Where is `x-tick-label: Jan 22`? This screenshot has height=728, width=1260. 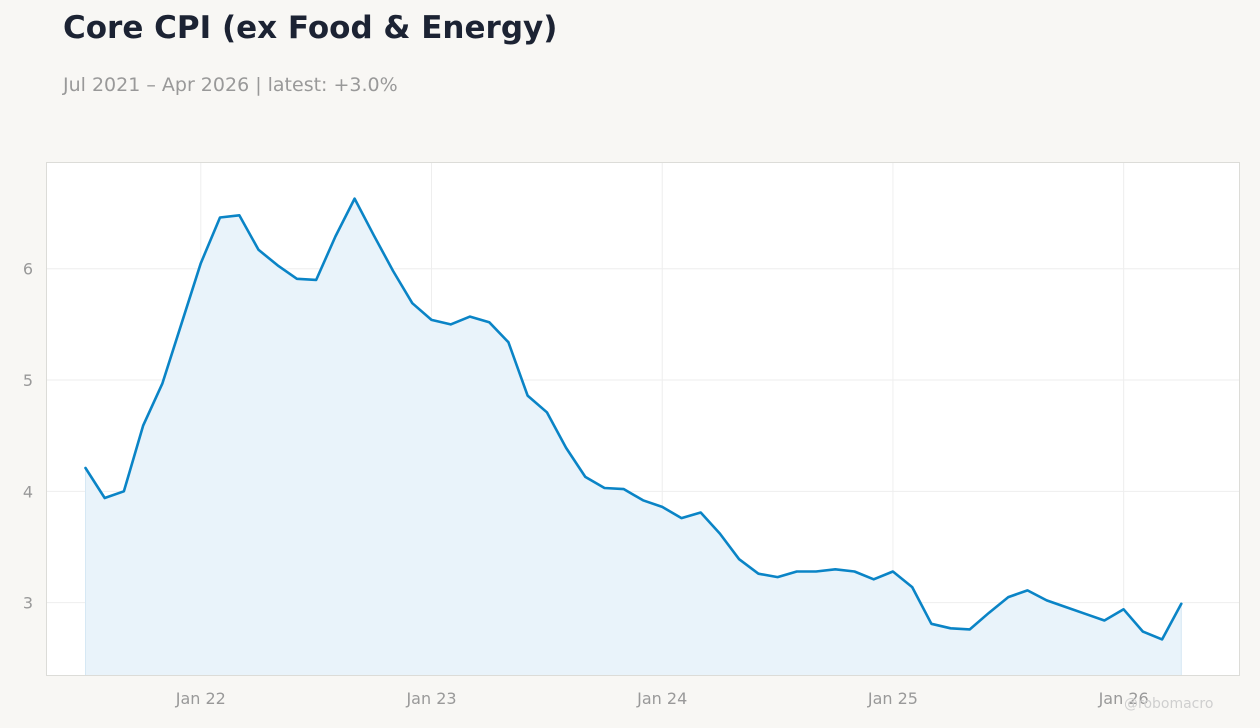
x-tick-label: Jan 22 is located at coordinates (200, 698).